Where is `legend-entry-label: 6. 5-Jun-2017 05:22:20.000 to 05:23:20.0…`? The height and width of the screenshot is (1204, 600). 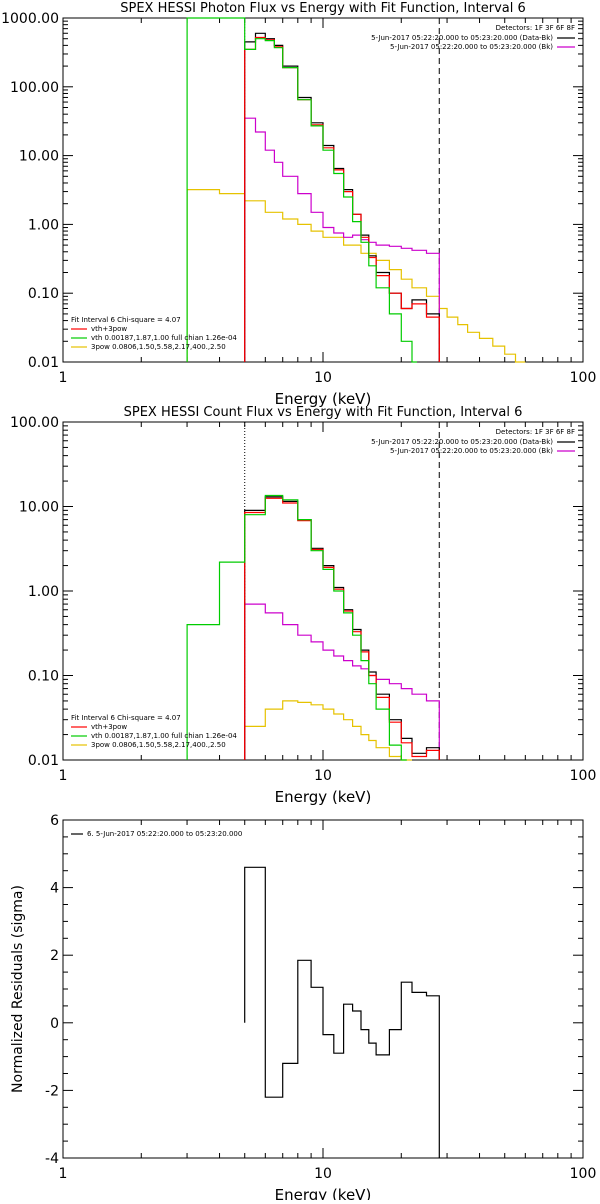 legend-entry-label: 6. 5-Jun-2017 05:22:20.000 to 05:23:20.0… is located at coordinates (164, 834).